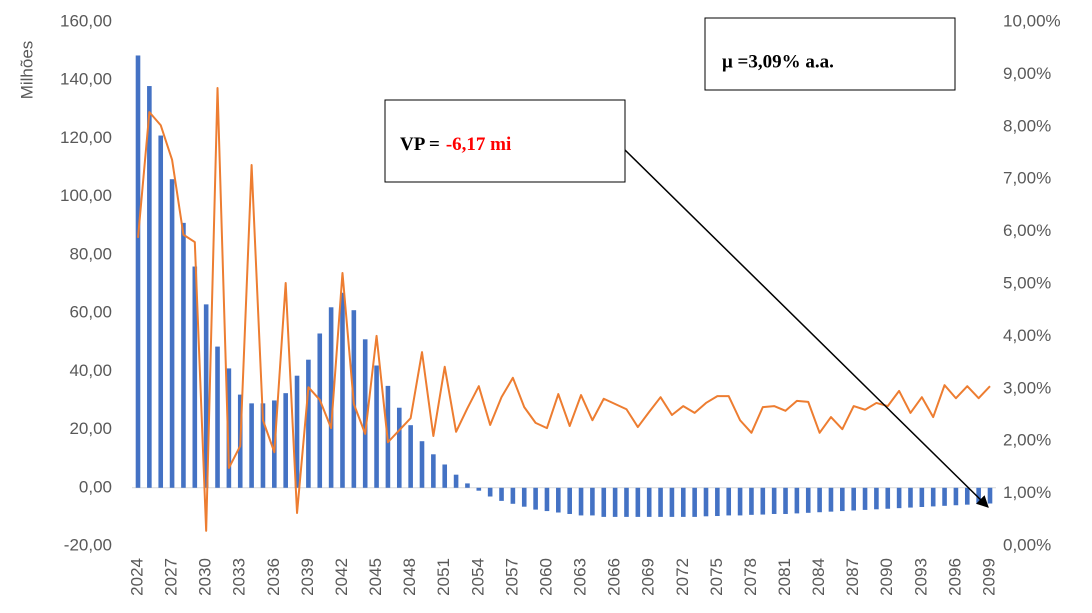  Describe the element at coordinates (171, 577) in the screenshot. I see `x-tick-label: 2027` at that location.